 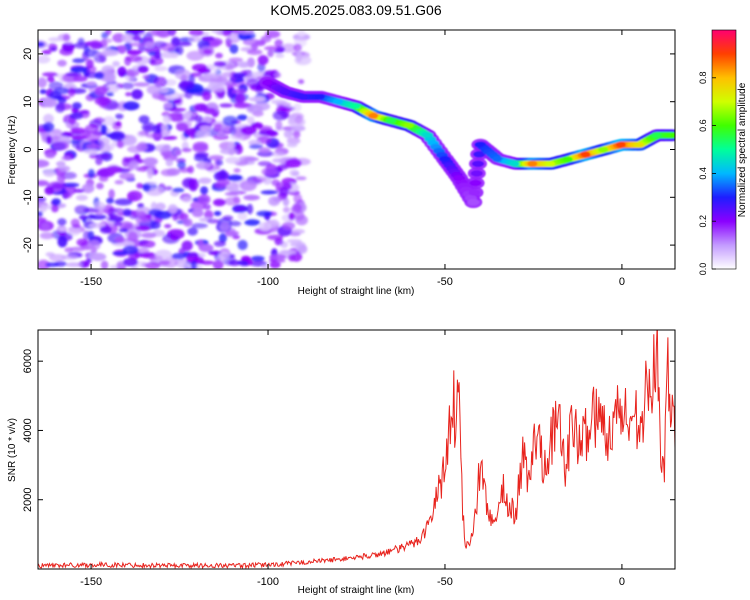 I want to click on x-tick-label: -150, so click(x=91, y=282).